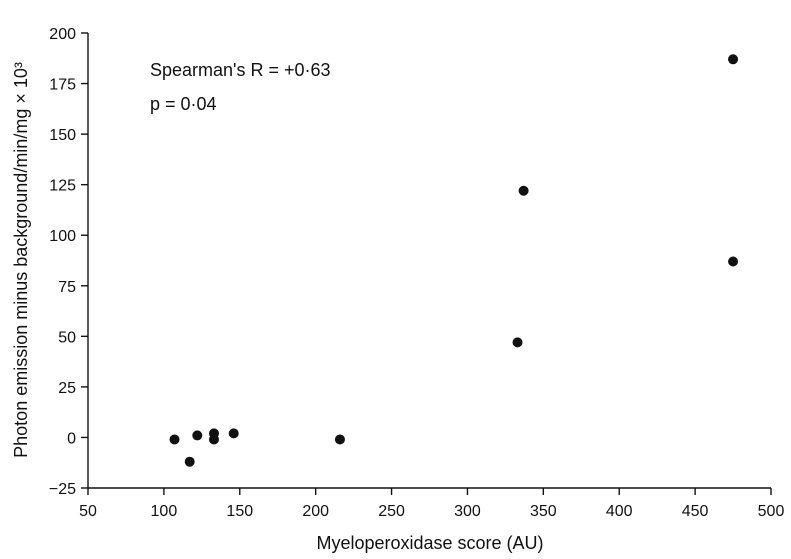 This screenshot has width=791, height=559. Describe the element at coordinates (164, 511) in the screenshot. I see `x-tick-label: 100` at that location.